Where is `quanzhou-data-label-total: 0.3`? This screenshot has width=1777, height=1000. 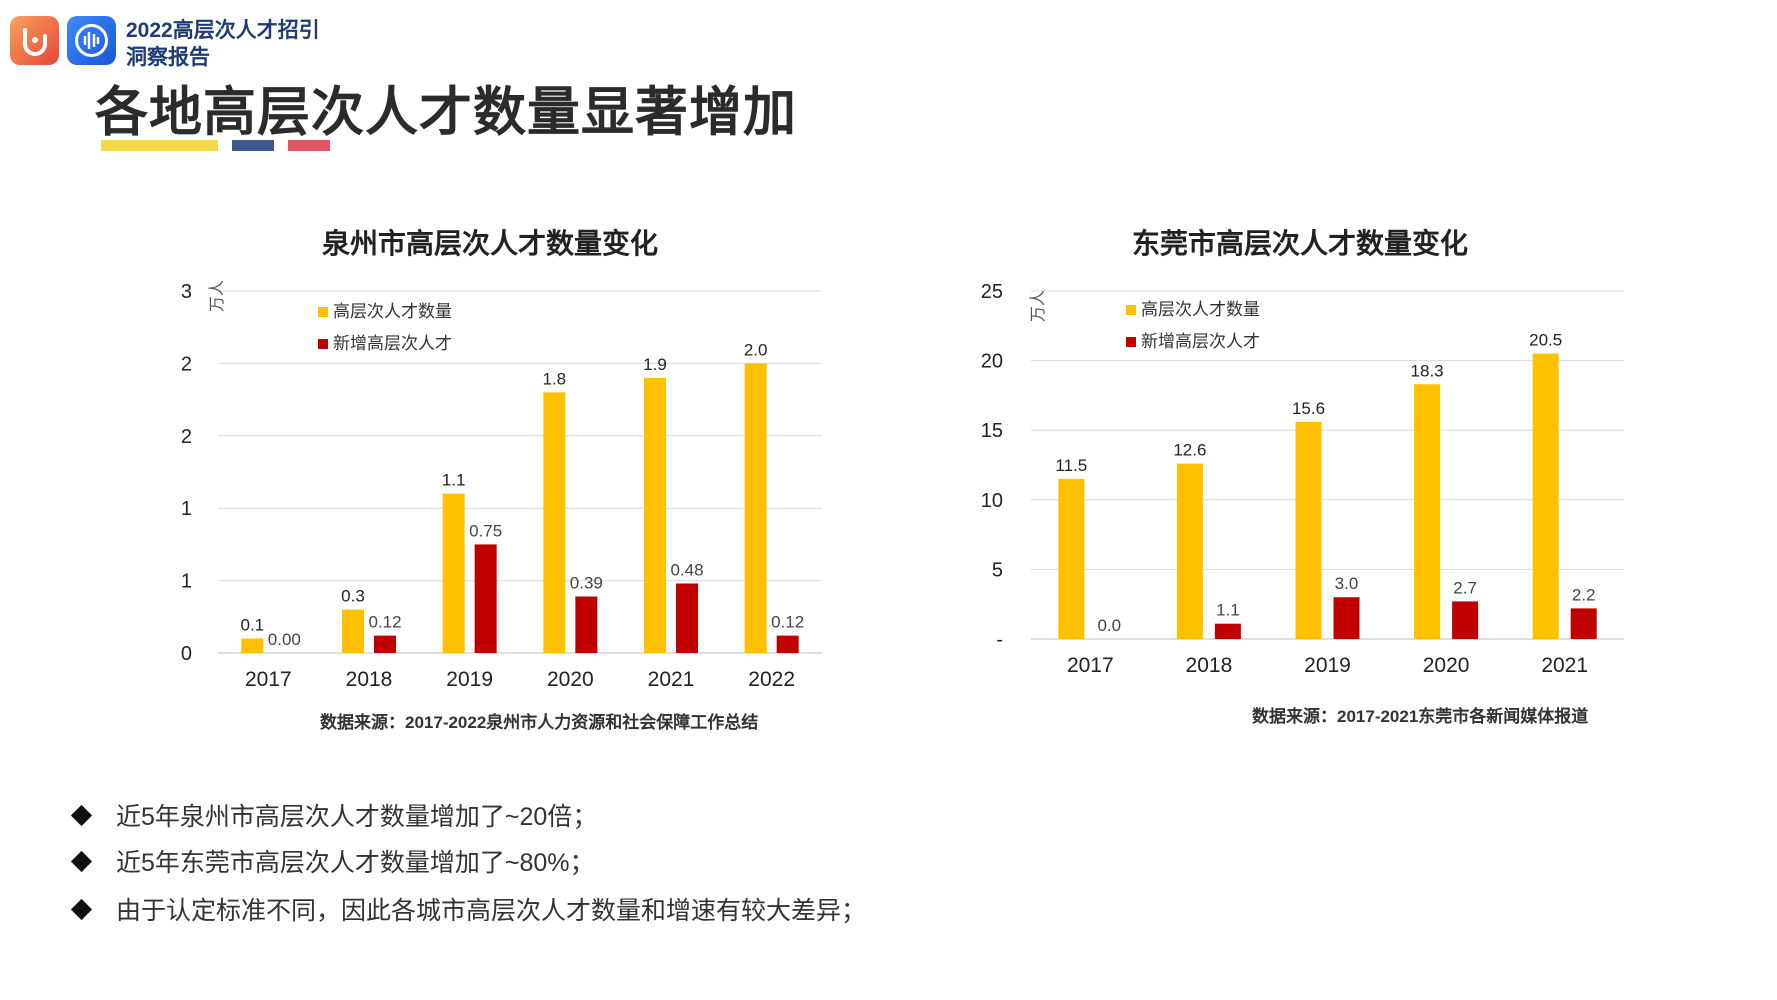
quanzhou-data-label-total: 0.3 is located at coordinates (353, 596).